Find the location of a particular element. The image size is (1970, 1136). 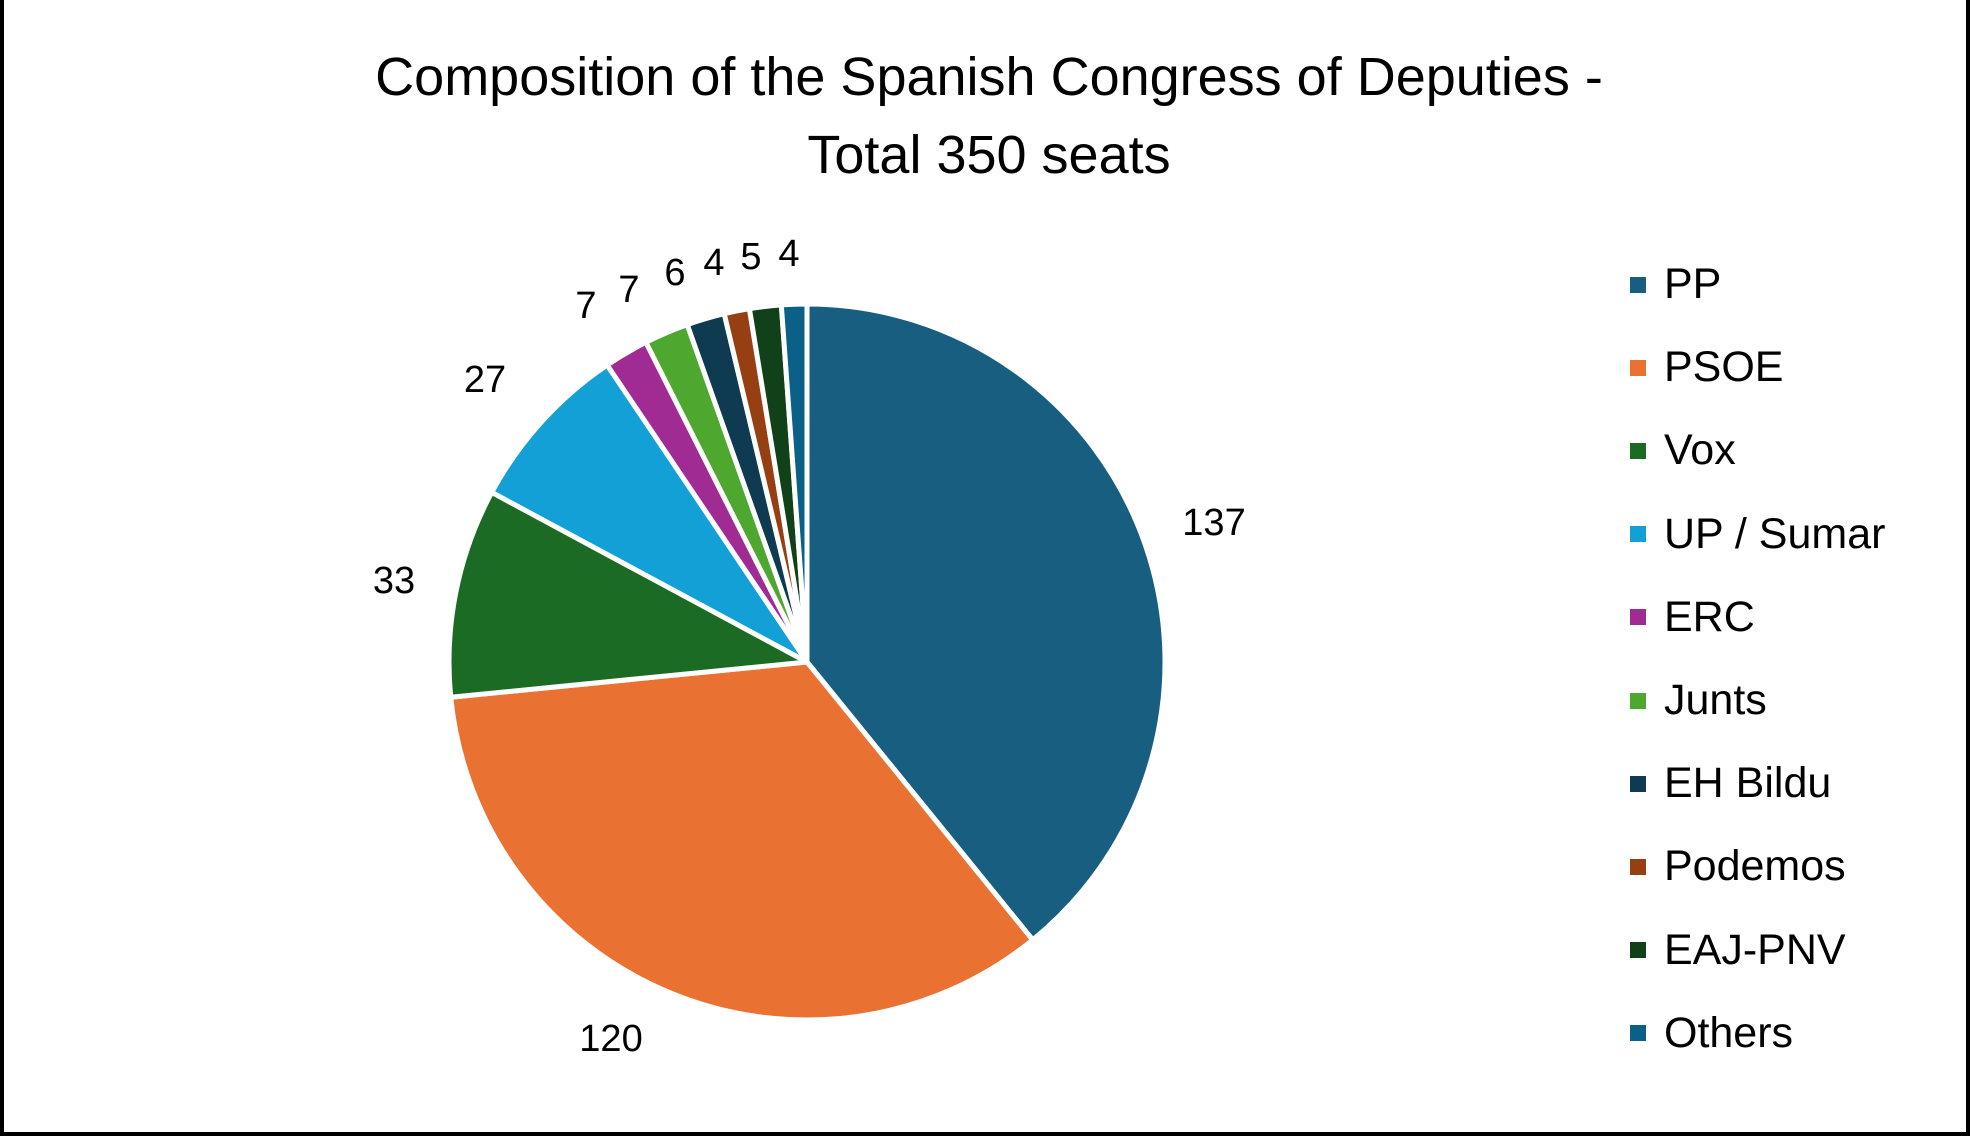

legend-label: Vox is located at coordinates (1700, 450).